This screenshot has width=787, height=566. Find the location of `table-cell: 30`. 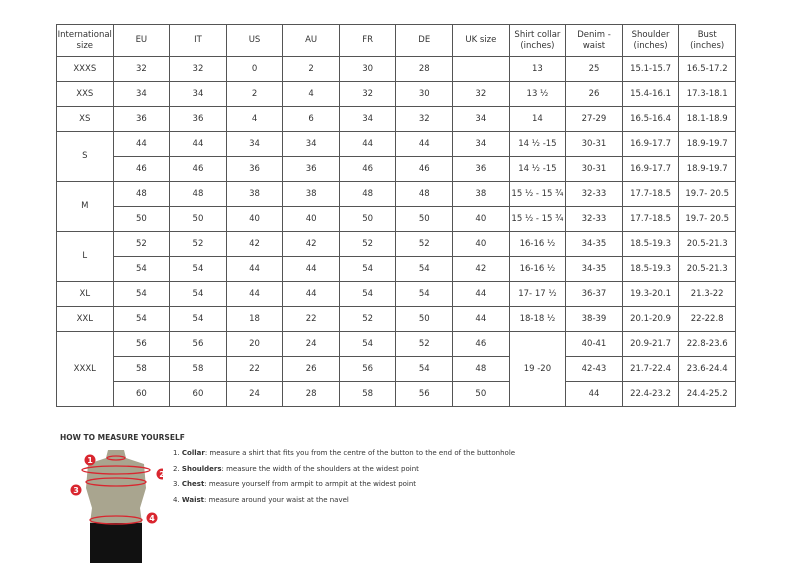

table-cell: 30 is located at coordinates (367, 69).